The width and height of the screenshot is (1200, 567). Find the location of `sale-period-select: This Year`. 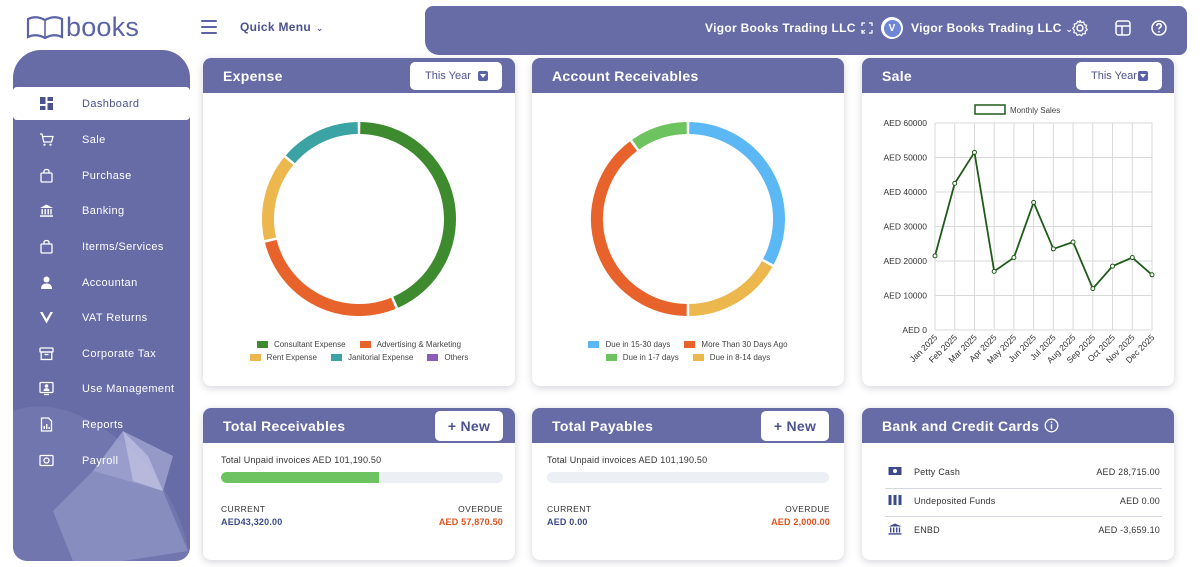

sale-period-select: This Year is located at coordinates (1119, 76).